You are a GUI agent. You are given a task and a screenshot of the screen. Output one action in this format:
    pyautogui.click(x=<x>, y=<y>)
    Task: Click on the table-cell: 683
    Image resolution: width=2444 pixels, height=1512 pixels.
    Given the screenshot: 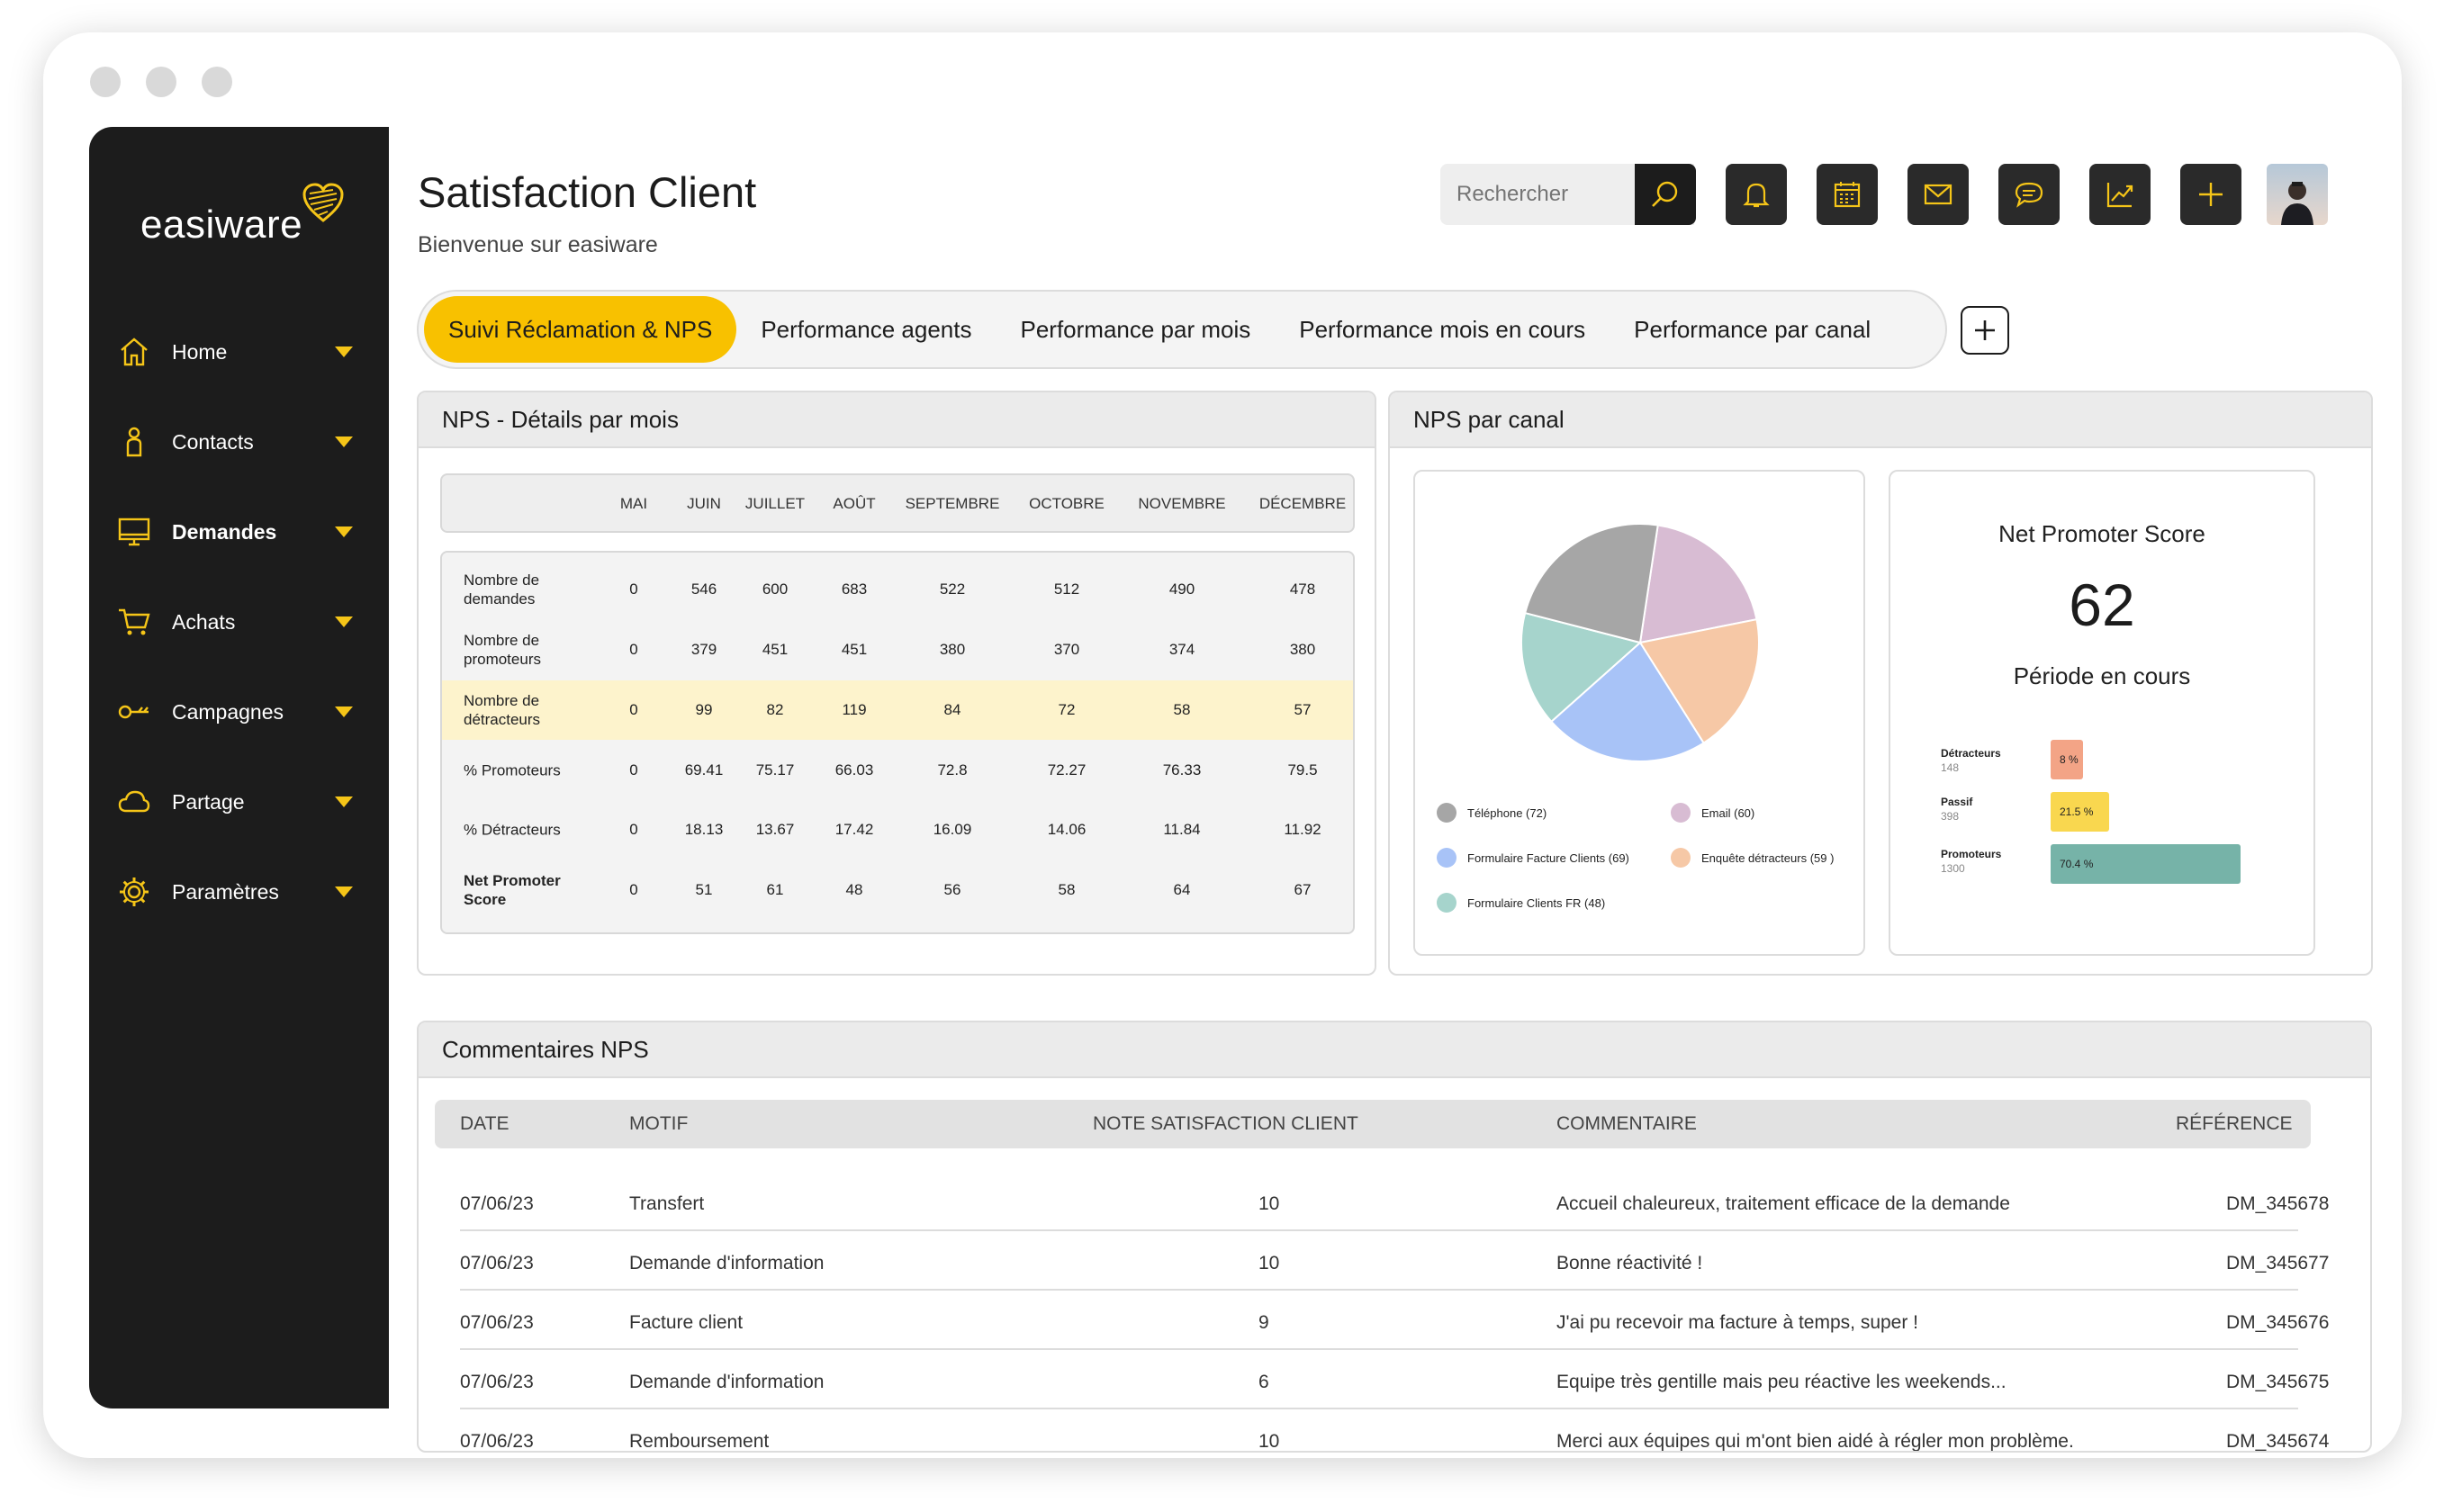 What is the action you would take?
    pyautogui.click(x=854, y=589)
    